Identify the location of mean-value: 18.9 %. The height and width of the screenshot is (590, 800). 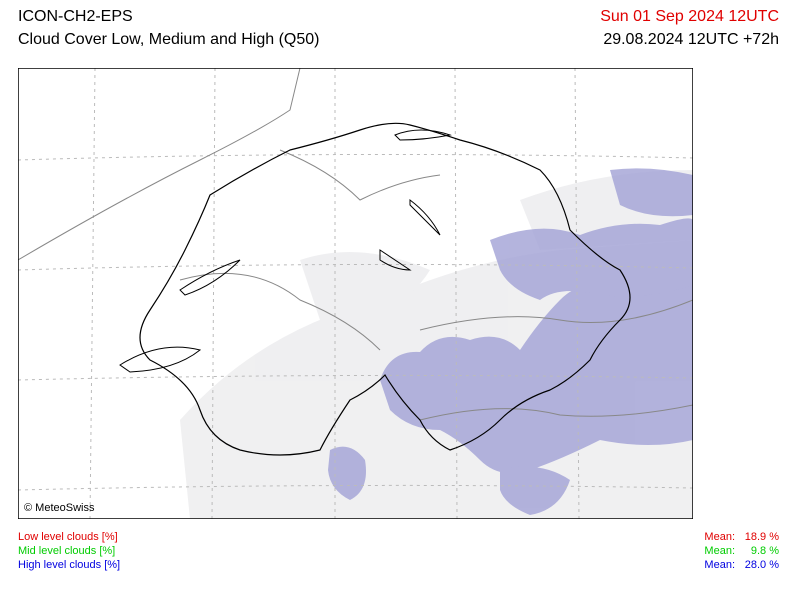
(761, 537).